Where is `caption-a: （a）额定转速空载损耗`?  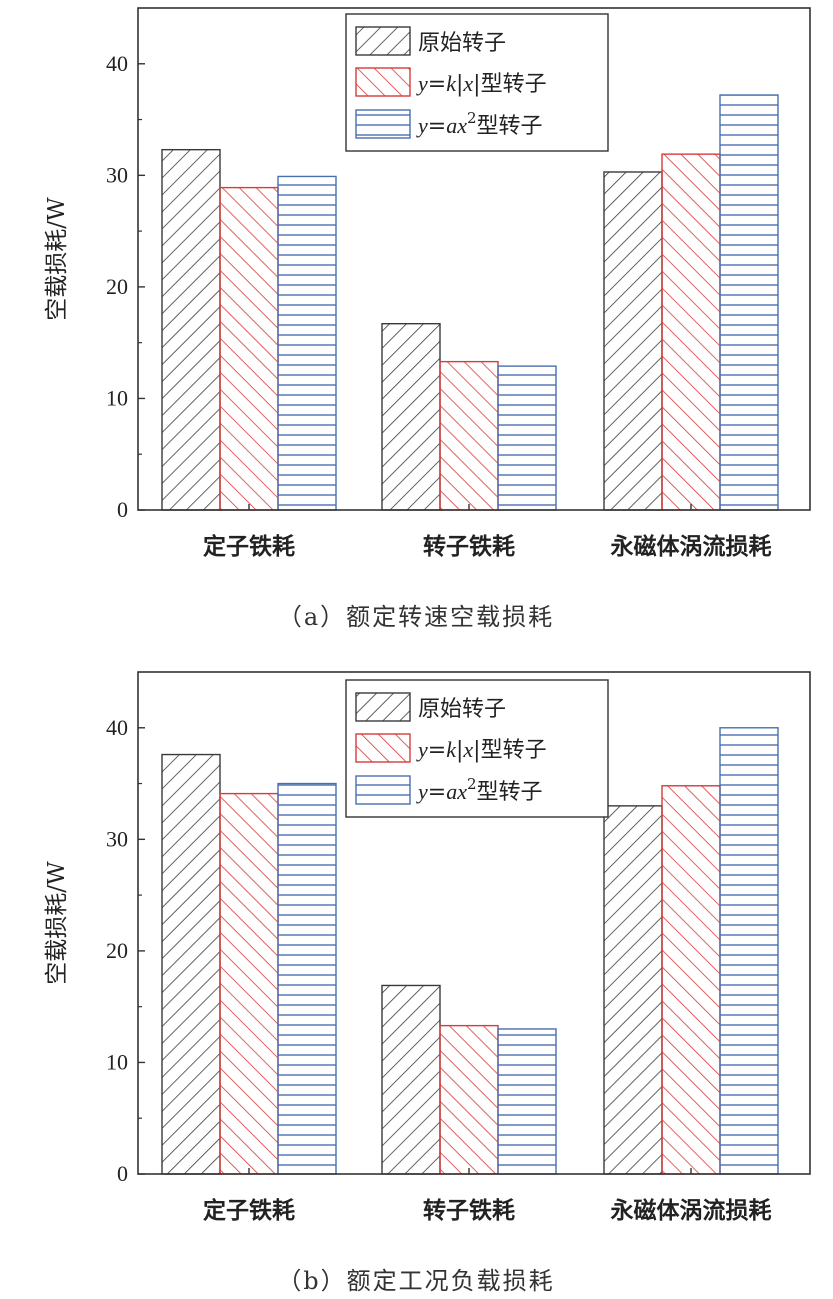
caption-a: （a）额定转速空载损耗 is located at coordinates (416, 617).